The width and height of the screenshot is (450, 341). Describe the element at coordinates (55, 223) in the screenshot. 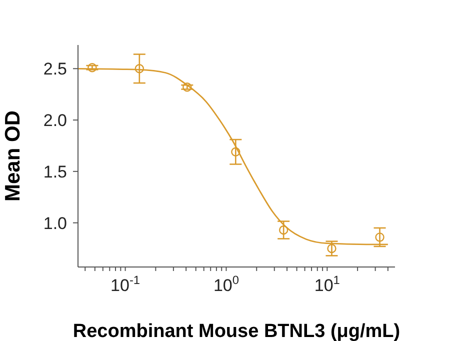

I see `y-tick-label: 1.0` at that location.